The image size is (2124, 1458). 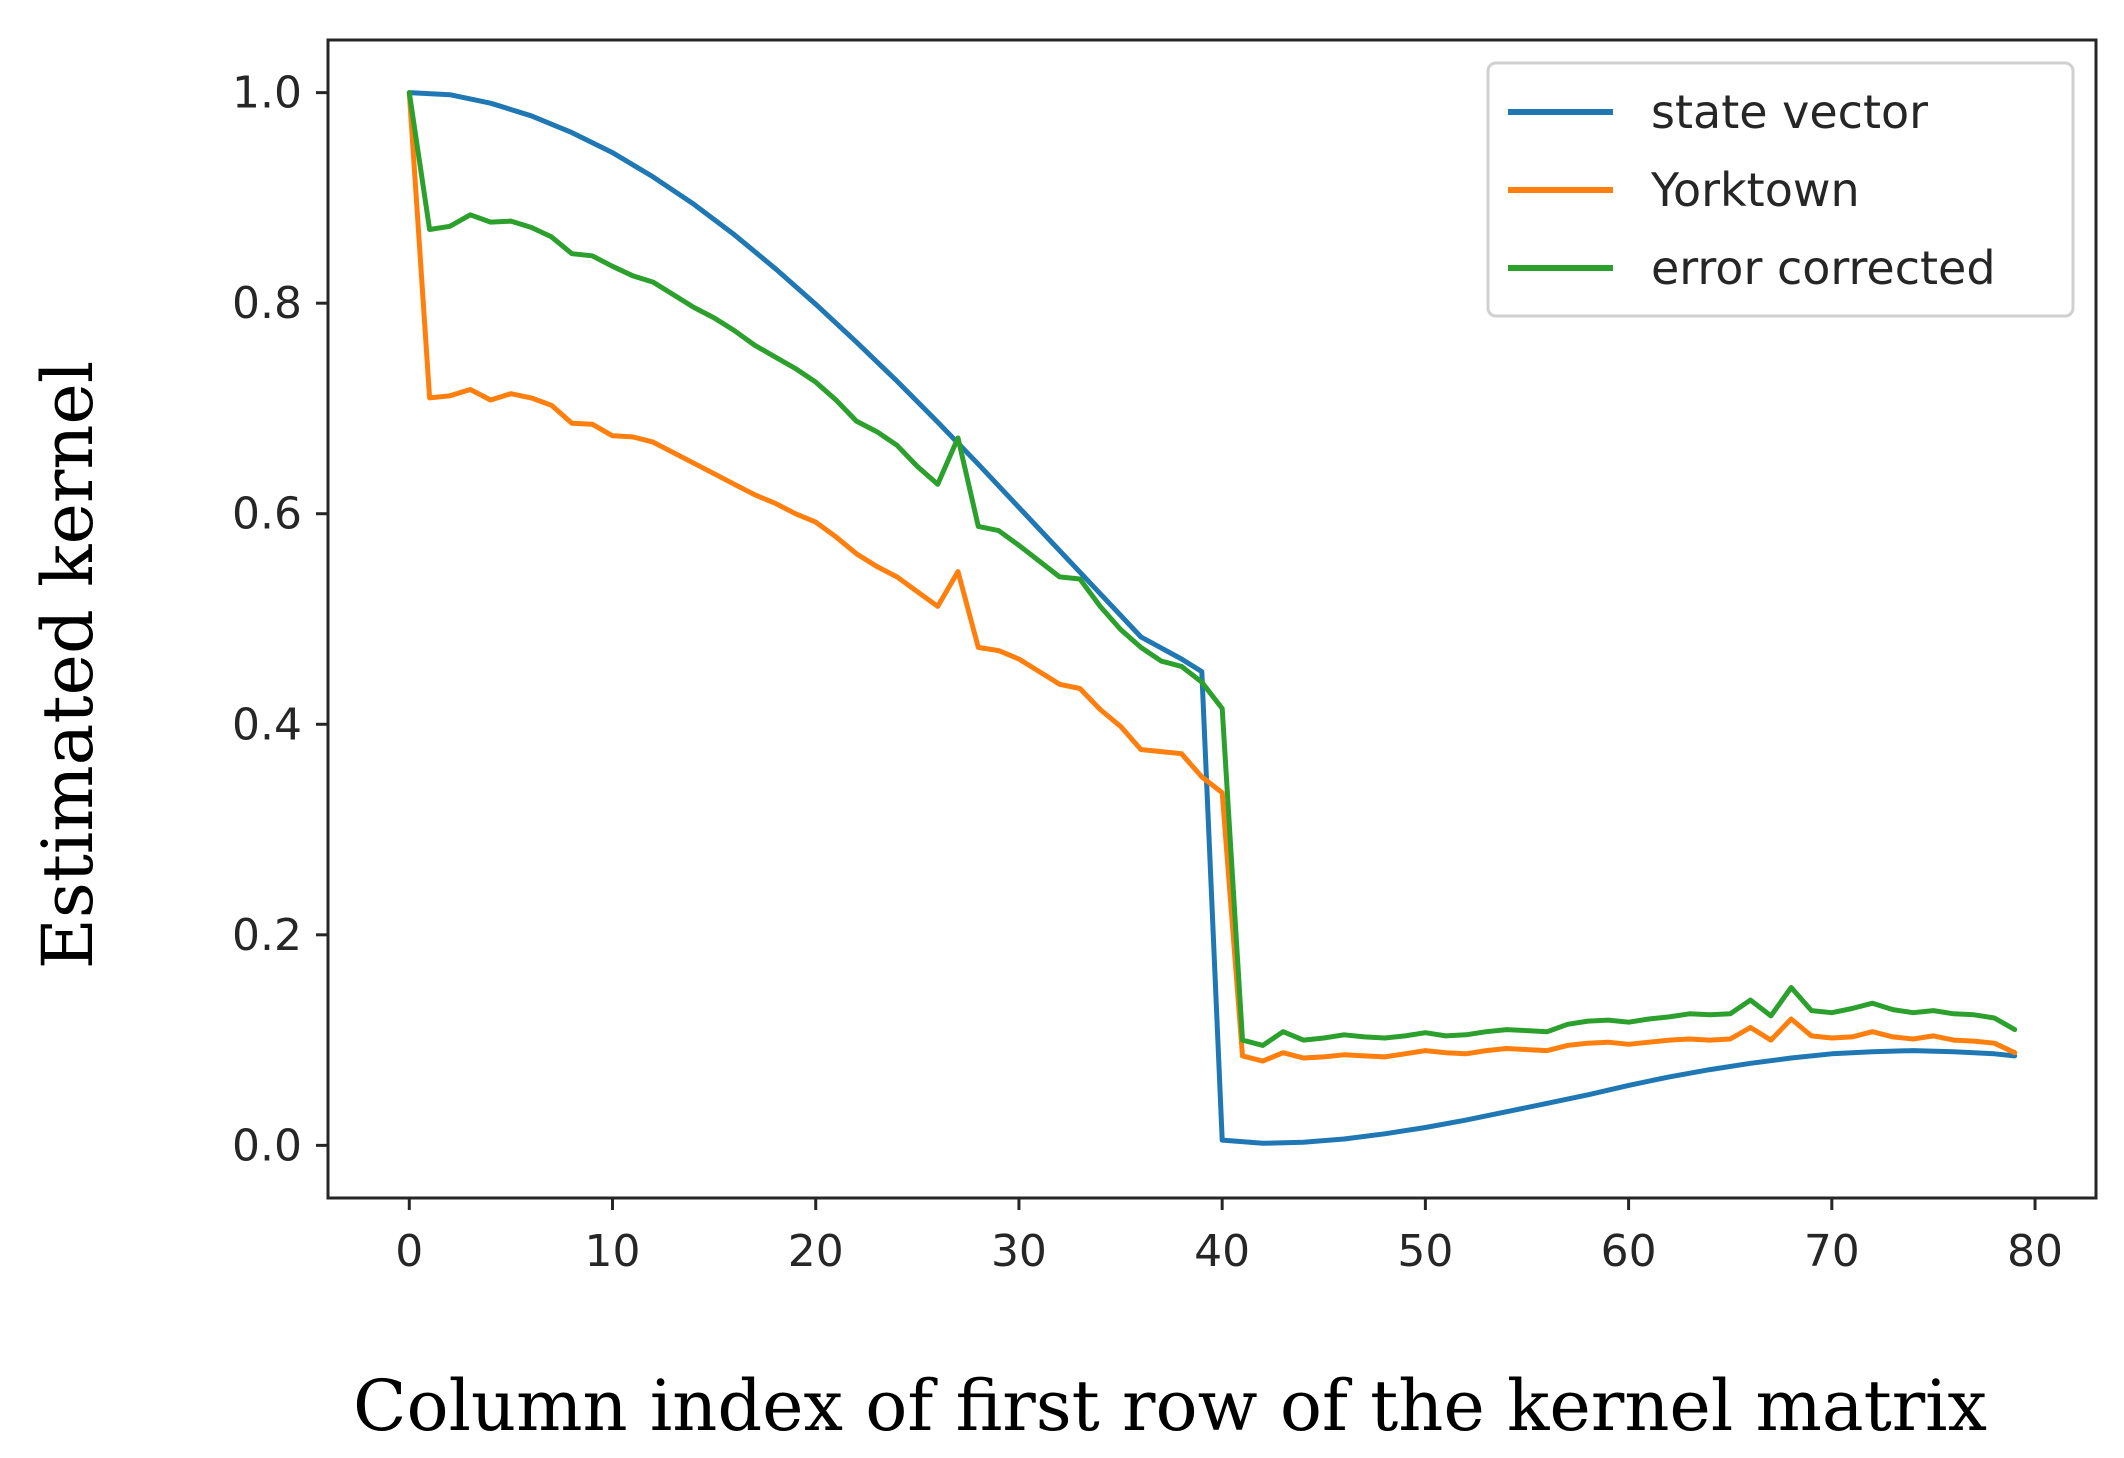 I want to click on y-axis-title: Estimated kernel, so click(x=68, y=665).